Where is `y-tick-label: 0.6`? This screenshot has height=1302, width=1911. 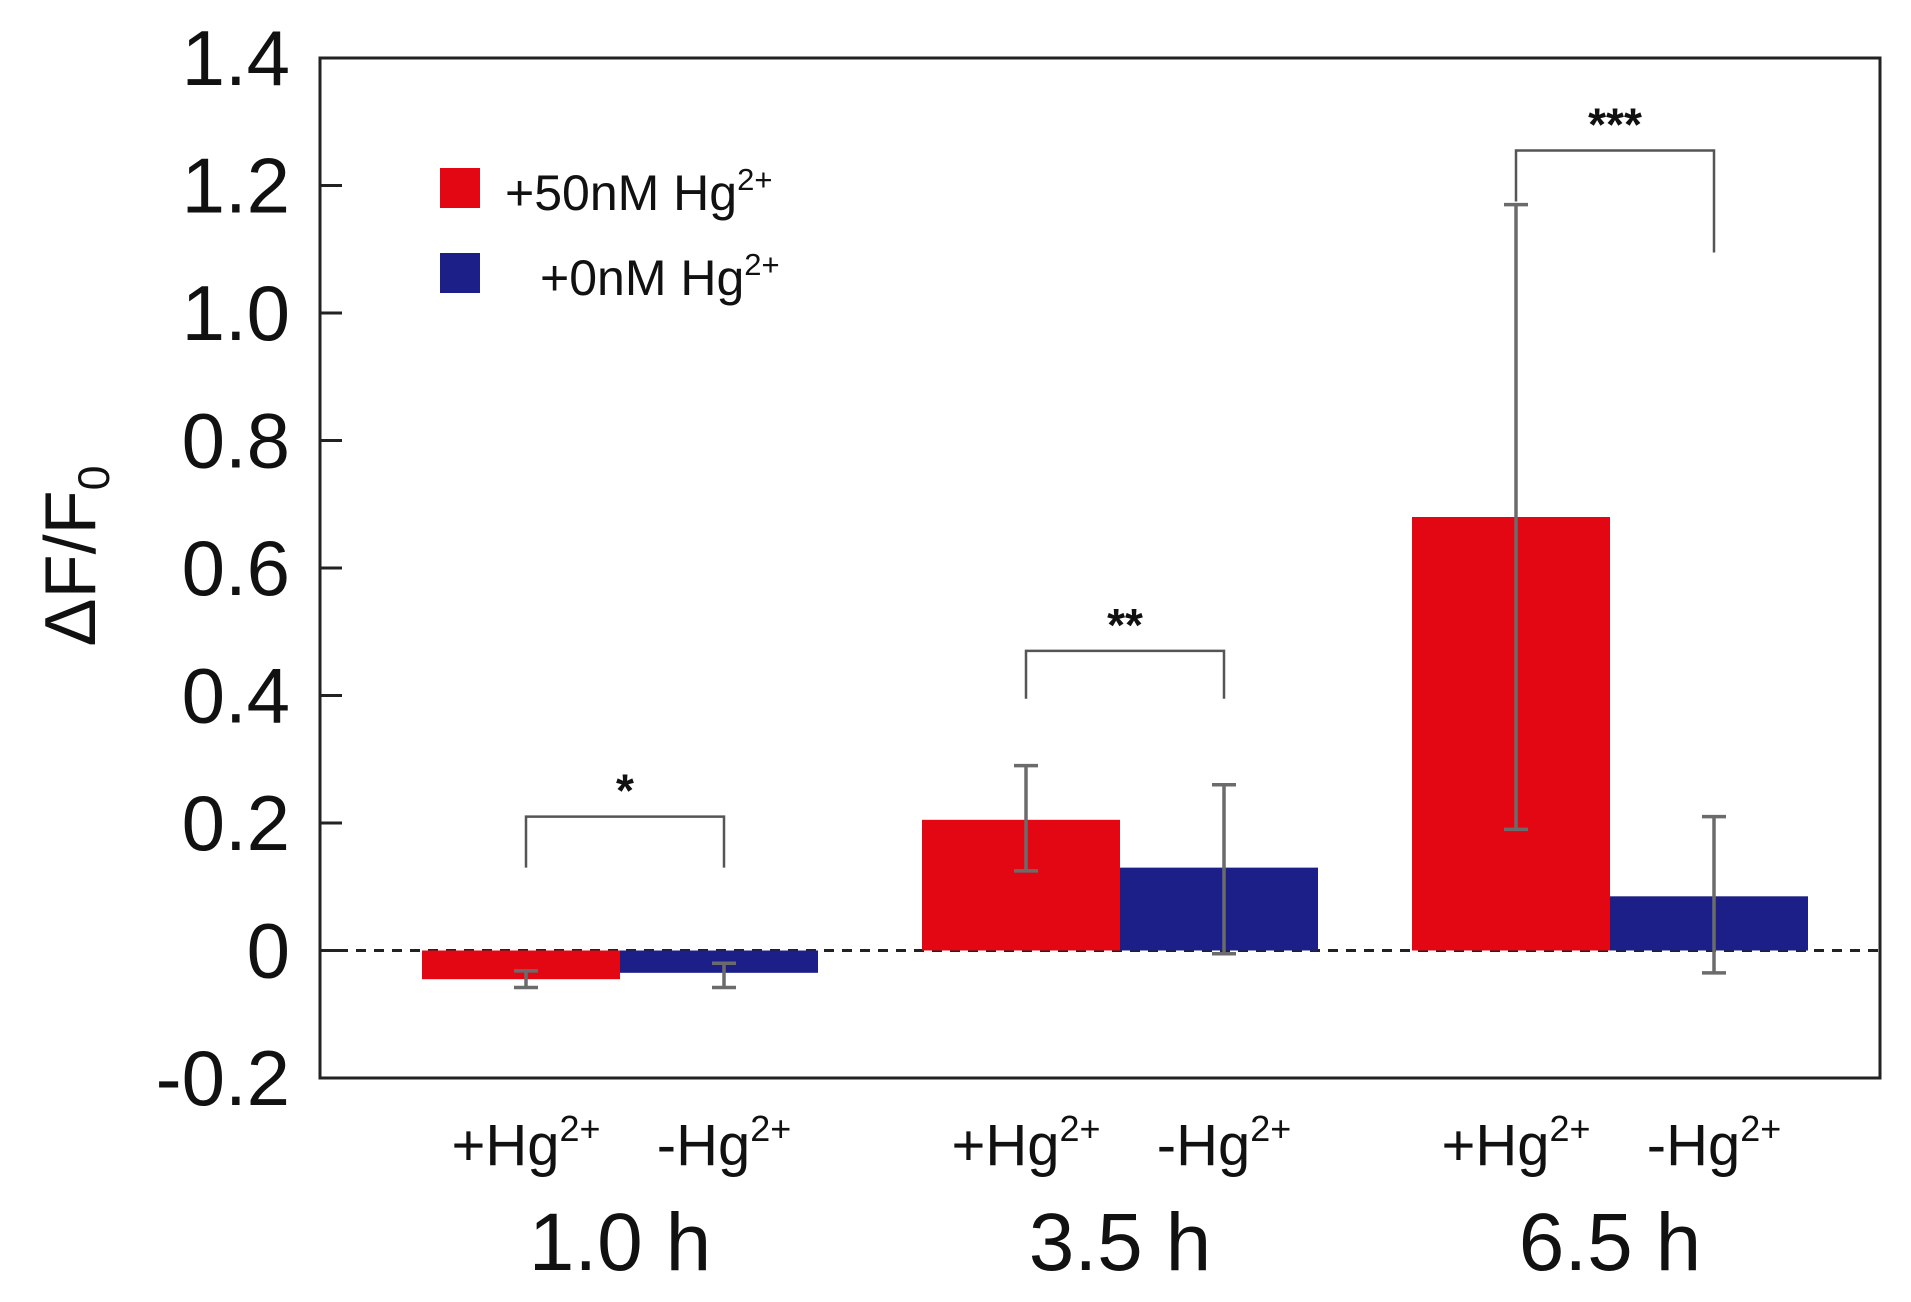 y-tick-label: 0.6 is located at coordinates (236, 568).